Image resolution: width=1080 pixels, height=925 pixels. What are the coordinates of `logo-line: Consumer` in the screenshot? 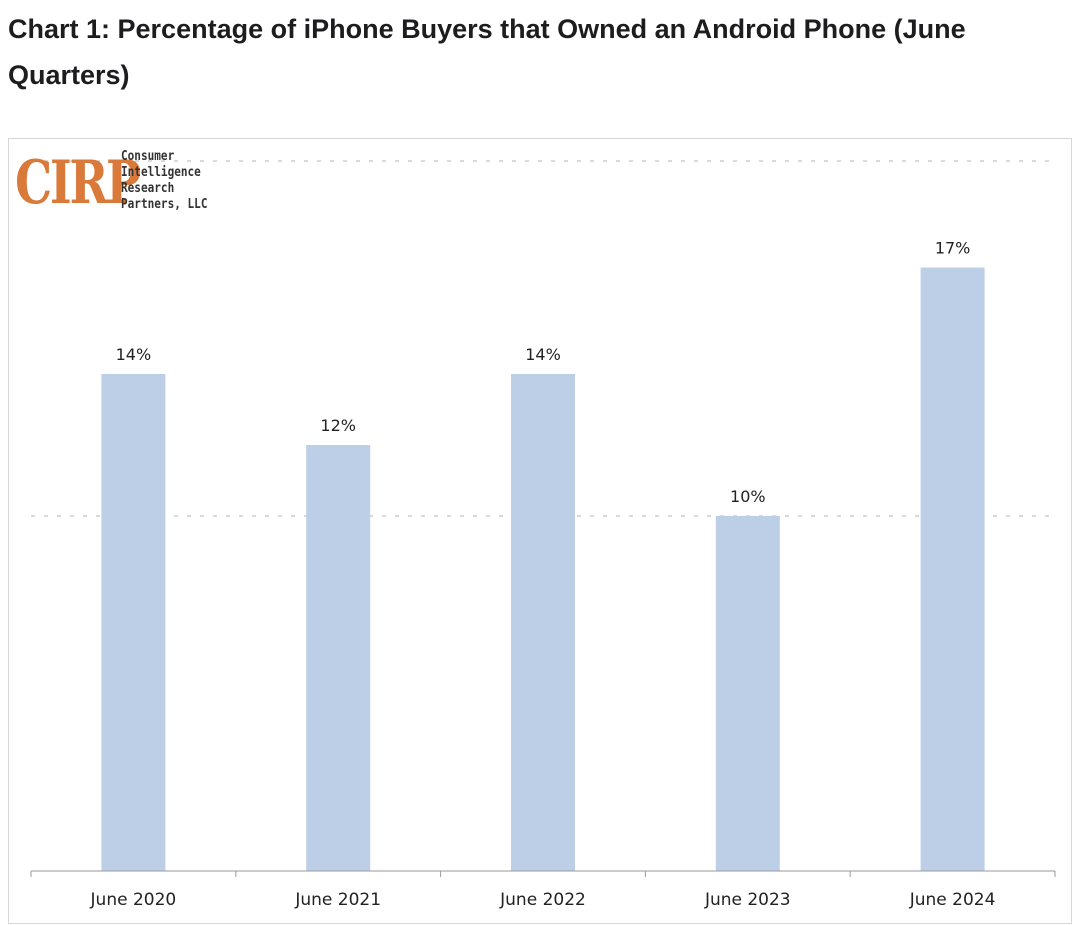 It's located at (148, 156).